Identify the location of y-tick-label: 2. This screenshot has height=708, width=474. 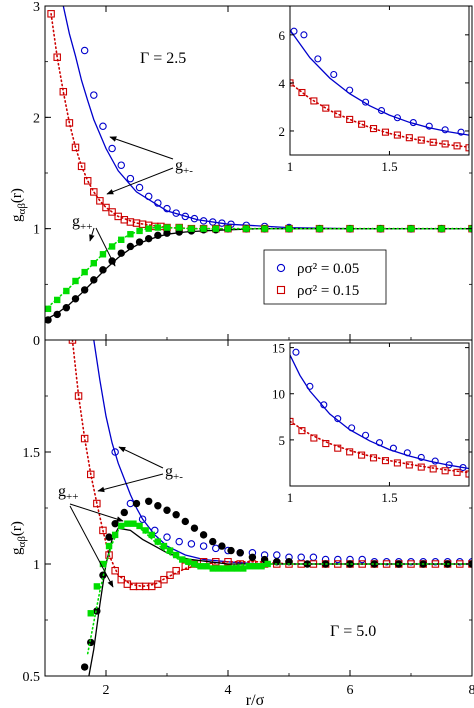
(282, 131).